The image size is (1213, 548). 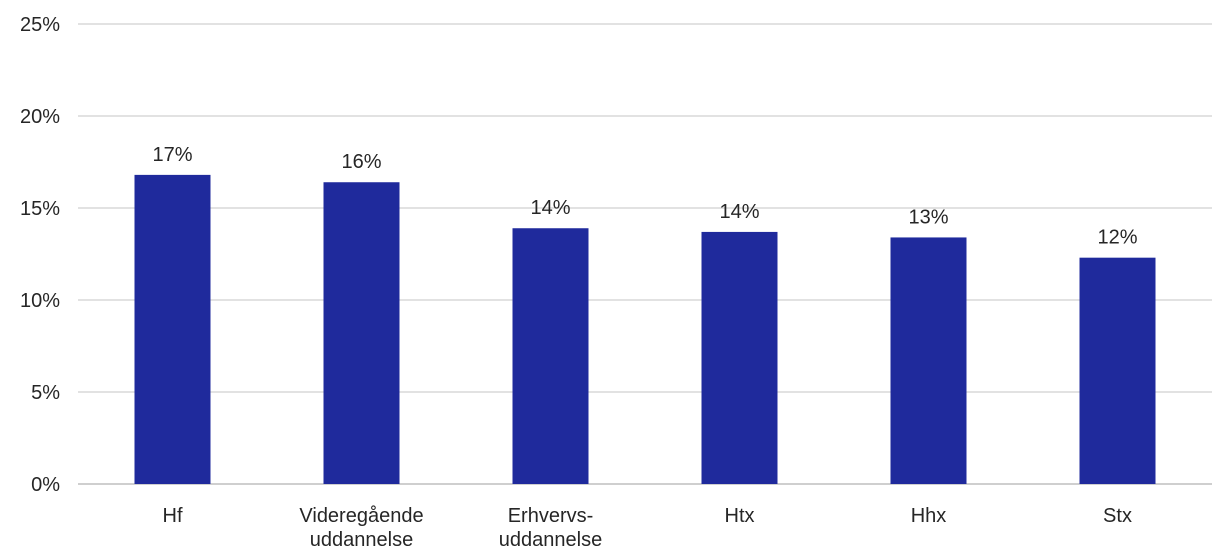 I want to click on y-tick-label: 25%, so click(x=40, y=25).